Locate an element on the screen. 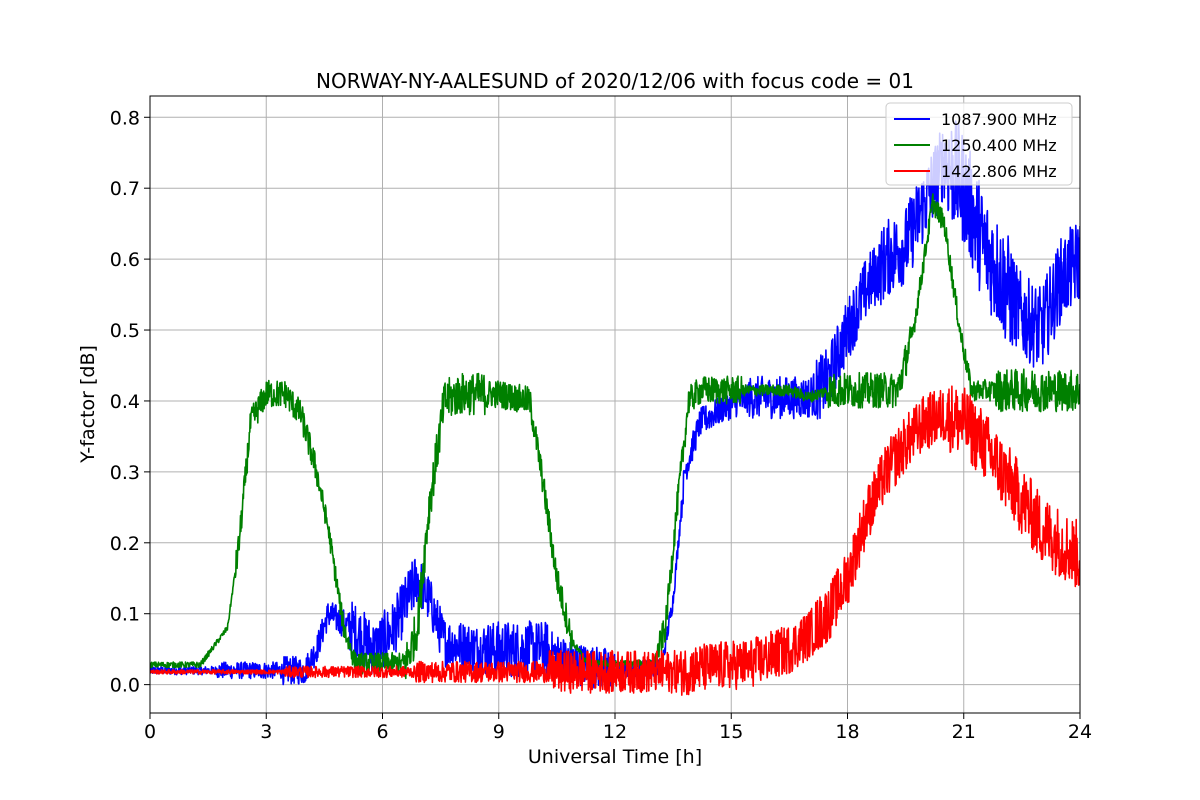  y-tick-label: 0.3 is located at coordinates (125, 473).